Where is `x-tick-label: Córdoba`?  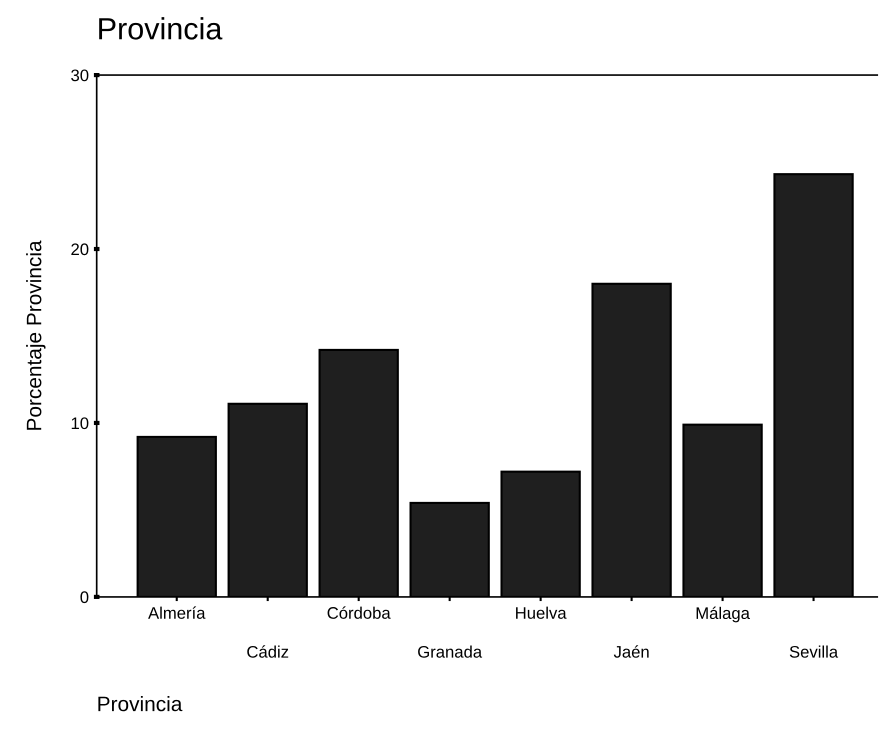
x-tick-label: Córdoba is located at coordinates (359, 612).